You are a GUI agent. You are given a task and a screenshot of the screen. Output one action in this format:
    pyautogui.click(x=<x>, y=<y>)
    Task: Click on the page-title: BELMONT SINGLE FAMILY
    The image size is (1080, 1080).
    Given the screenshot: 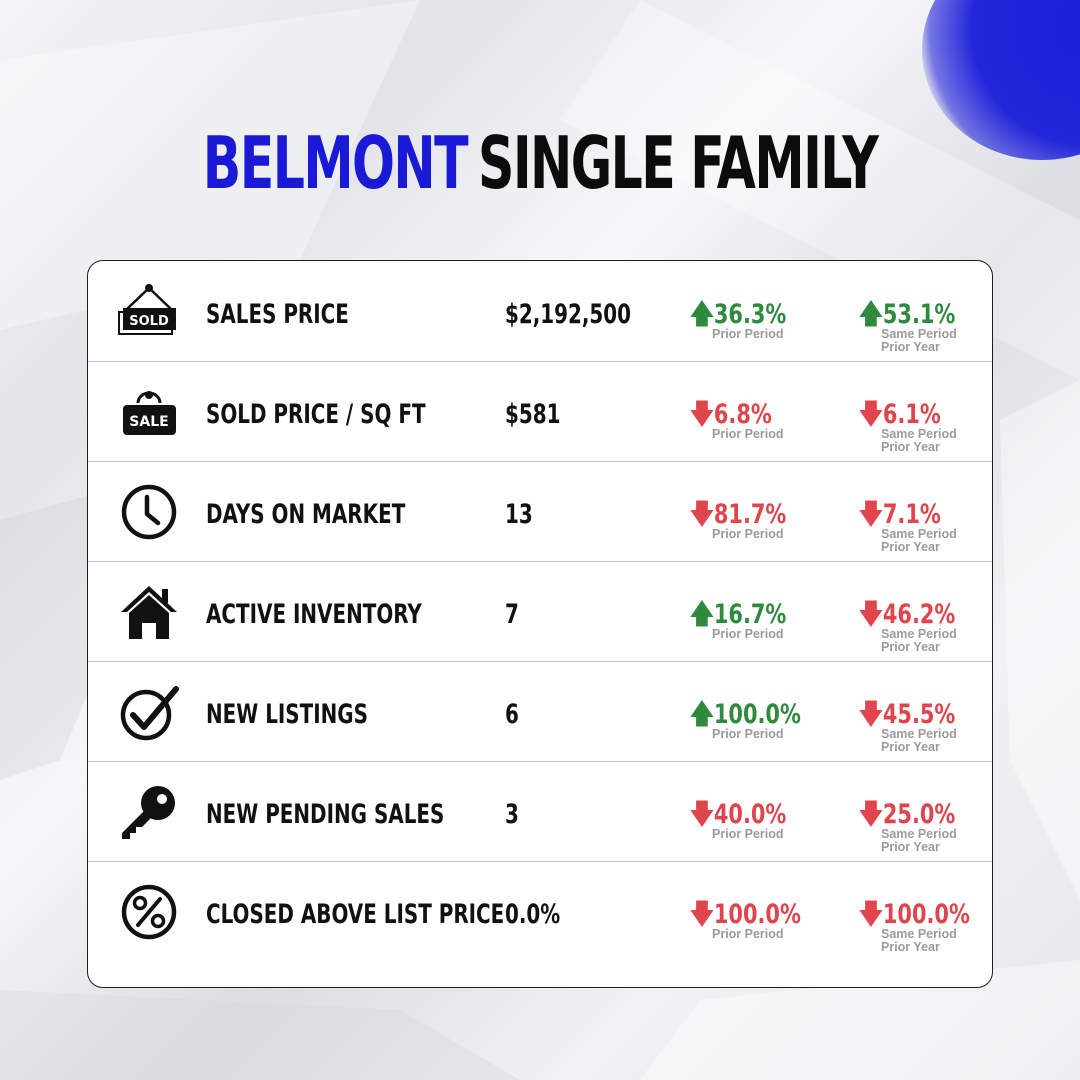 What is the action you would take?
    pyautogui.click(x=540, y=163)
    